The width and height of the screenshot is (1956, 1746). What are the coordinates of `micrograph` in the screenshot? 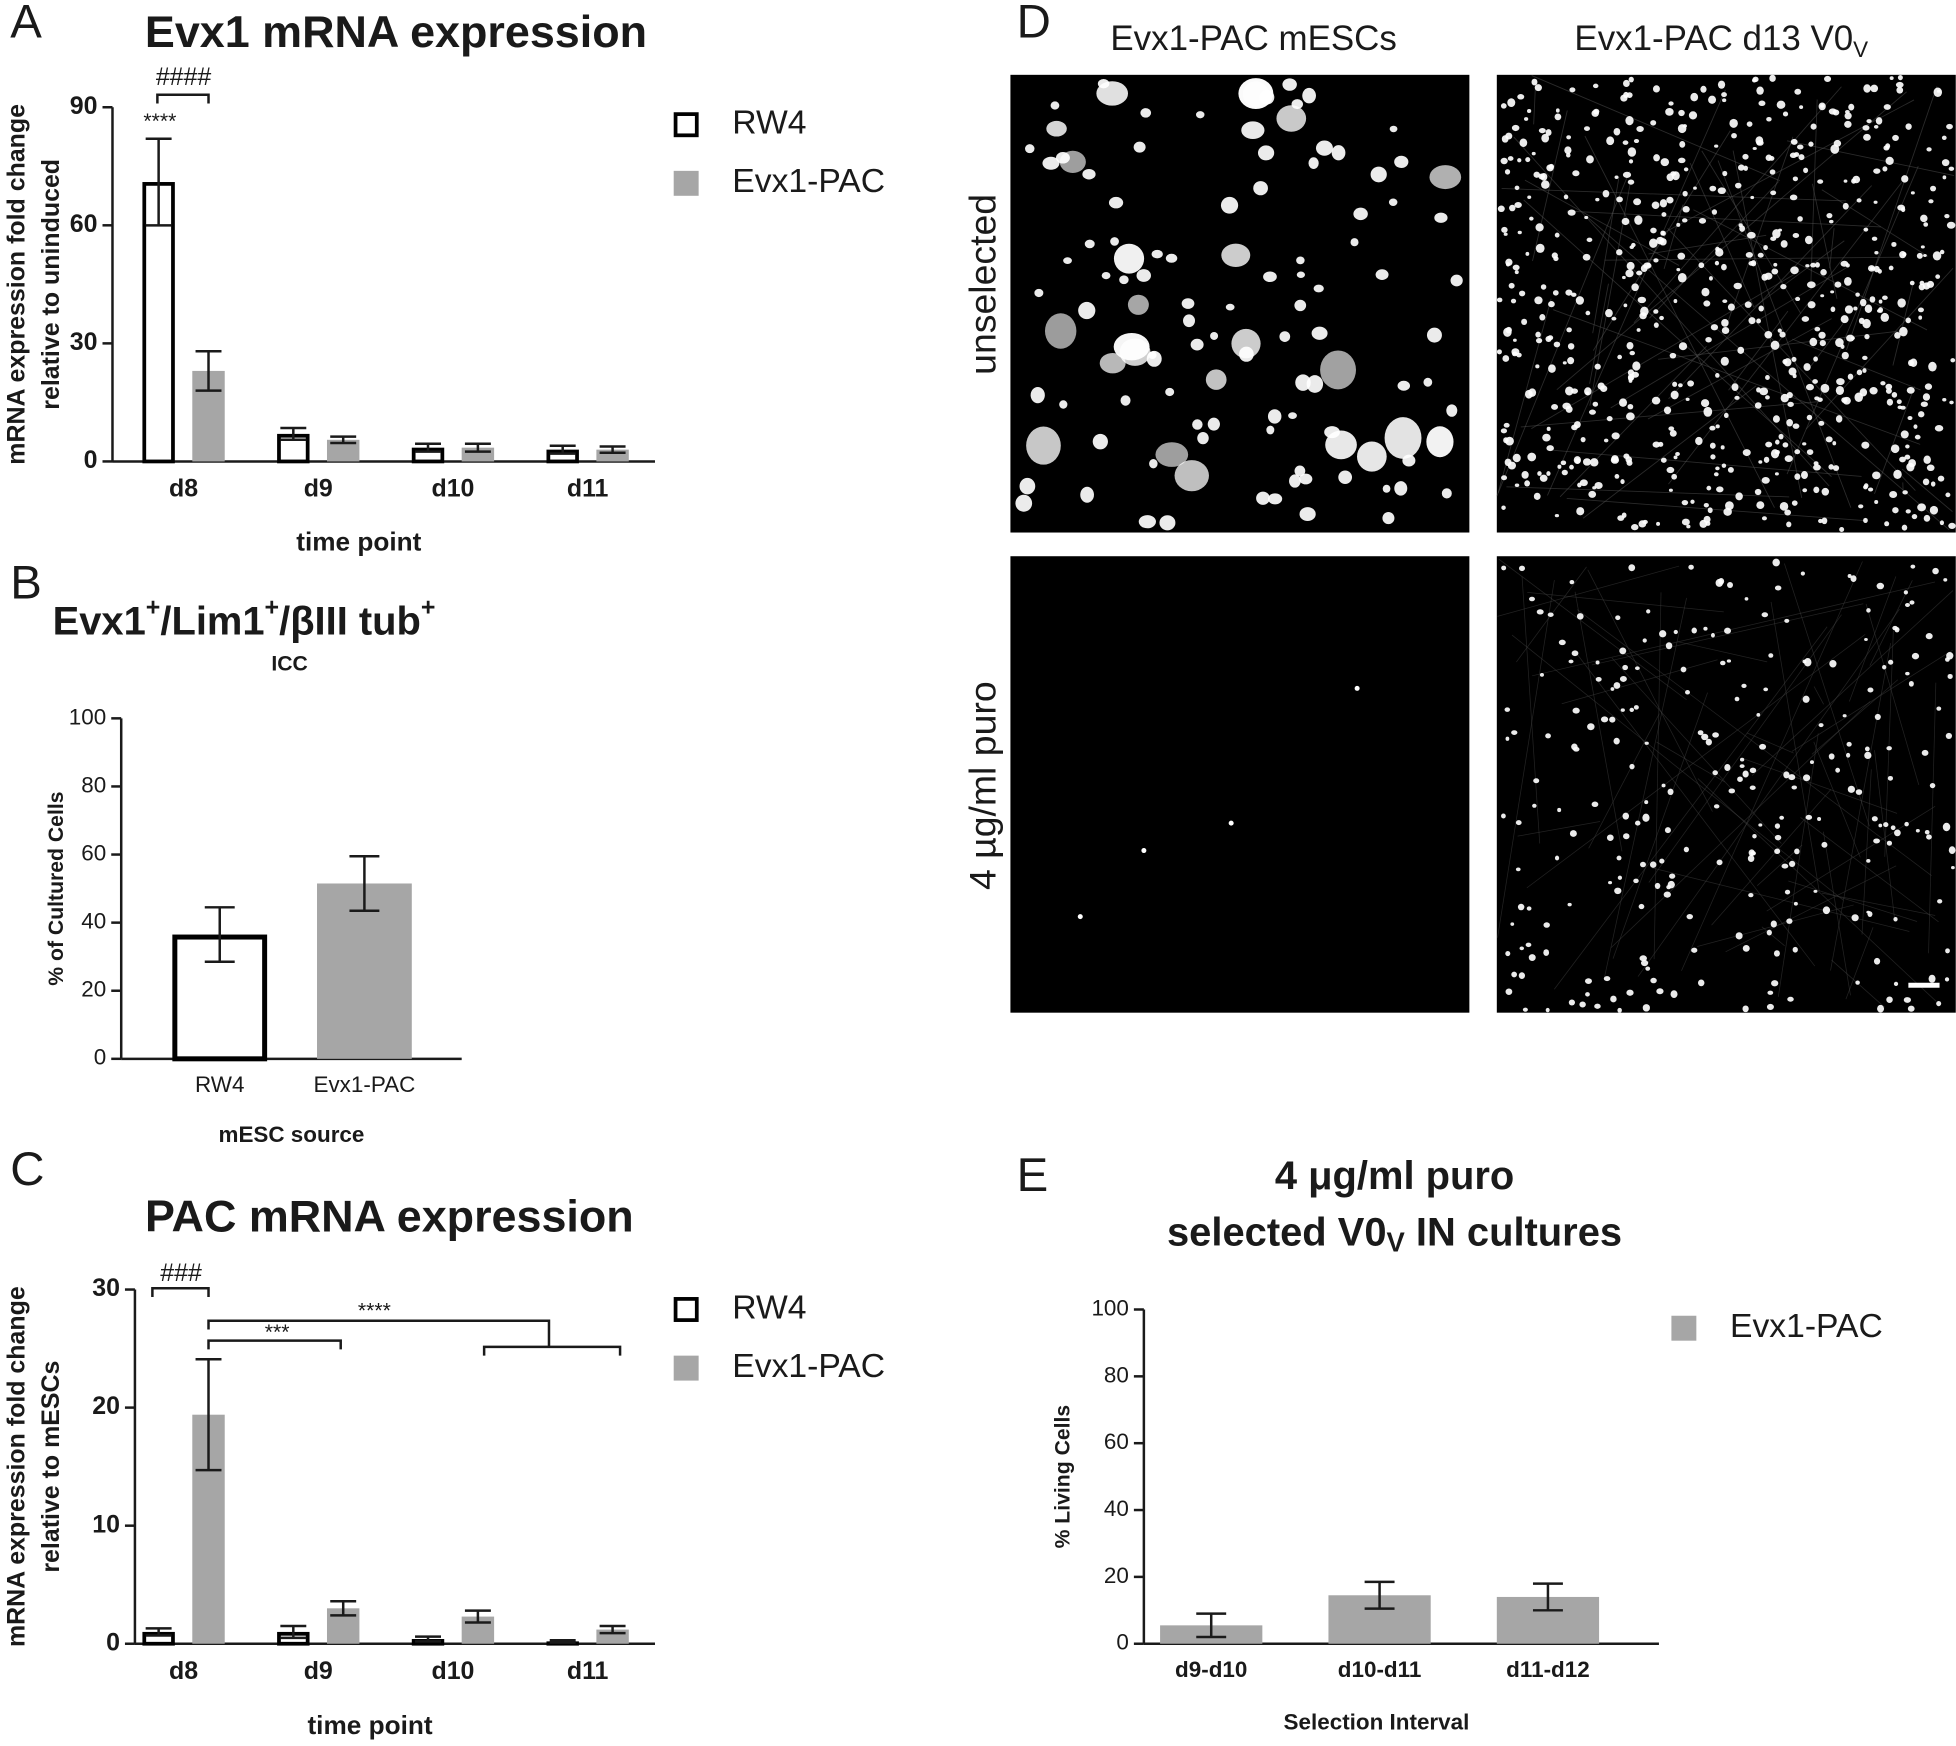 It's located at (1240, 303).